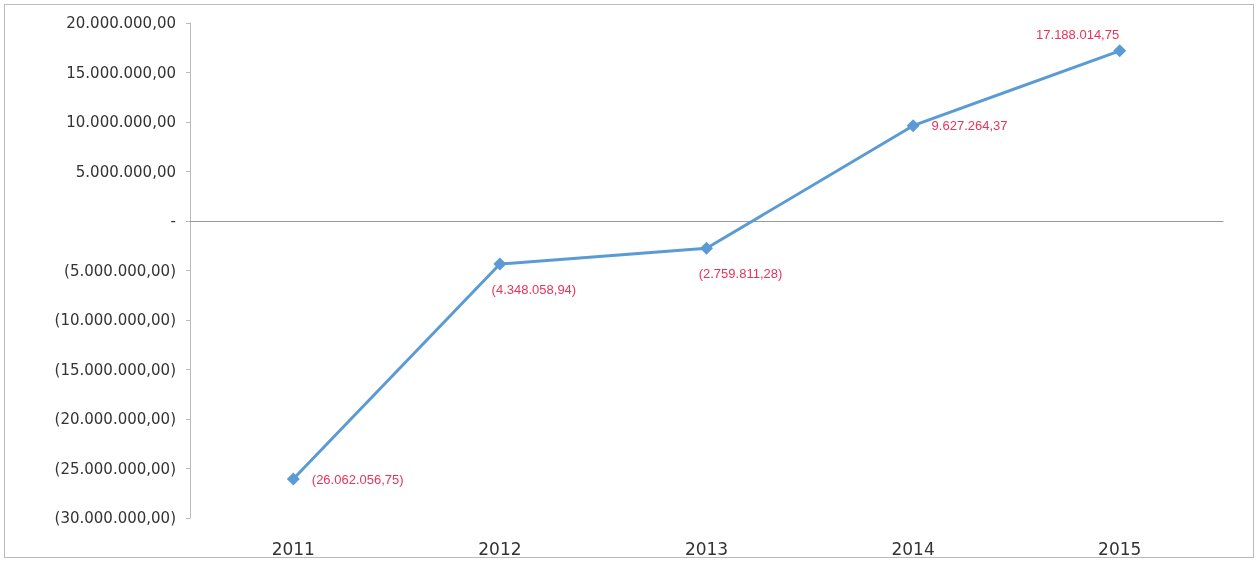  I want to click on y-tick-label: 10.000.000,00, so click(121, 122).